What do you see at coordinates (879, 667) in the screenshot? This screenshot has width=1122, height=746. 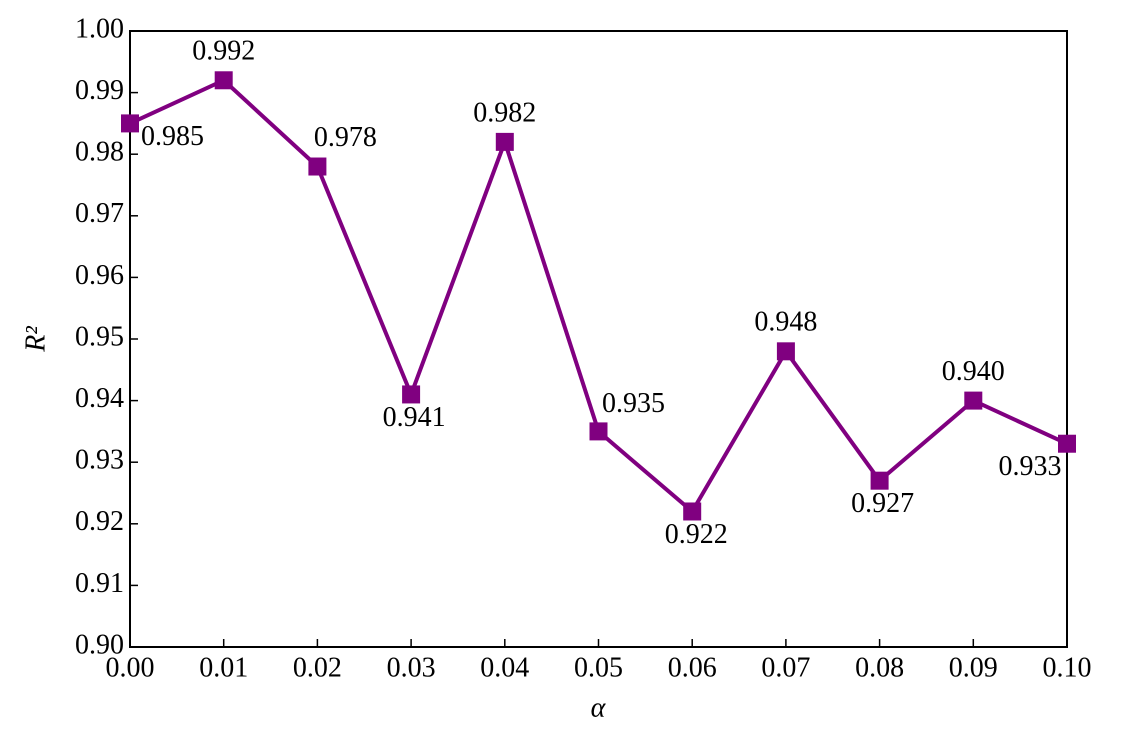 I see `x-tick-label: 0.08` at bounding box center [879, 667].